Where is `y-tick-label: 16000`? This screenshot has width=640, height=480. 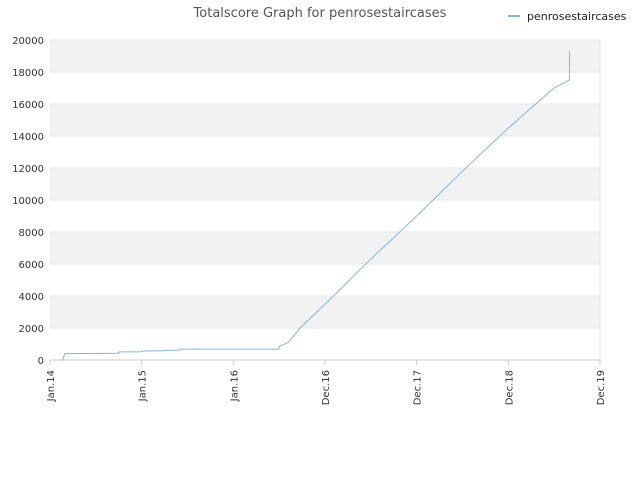 y-tick-label: 16000 is located at coordinates (28, 105).